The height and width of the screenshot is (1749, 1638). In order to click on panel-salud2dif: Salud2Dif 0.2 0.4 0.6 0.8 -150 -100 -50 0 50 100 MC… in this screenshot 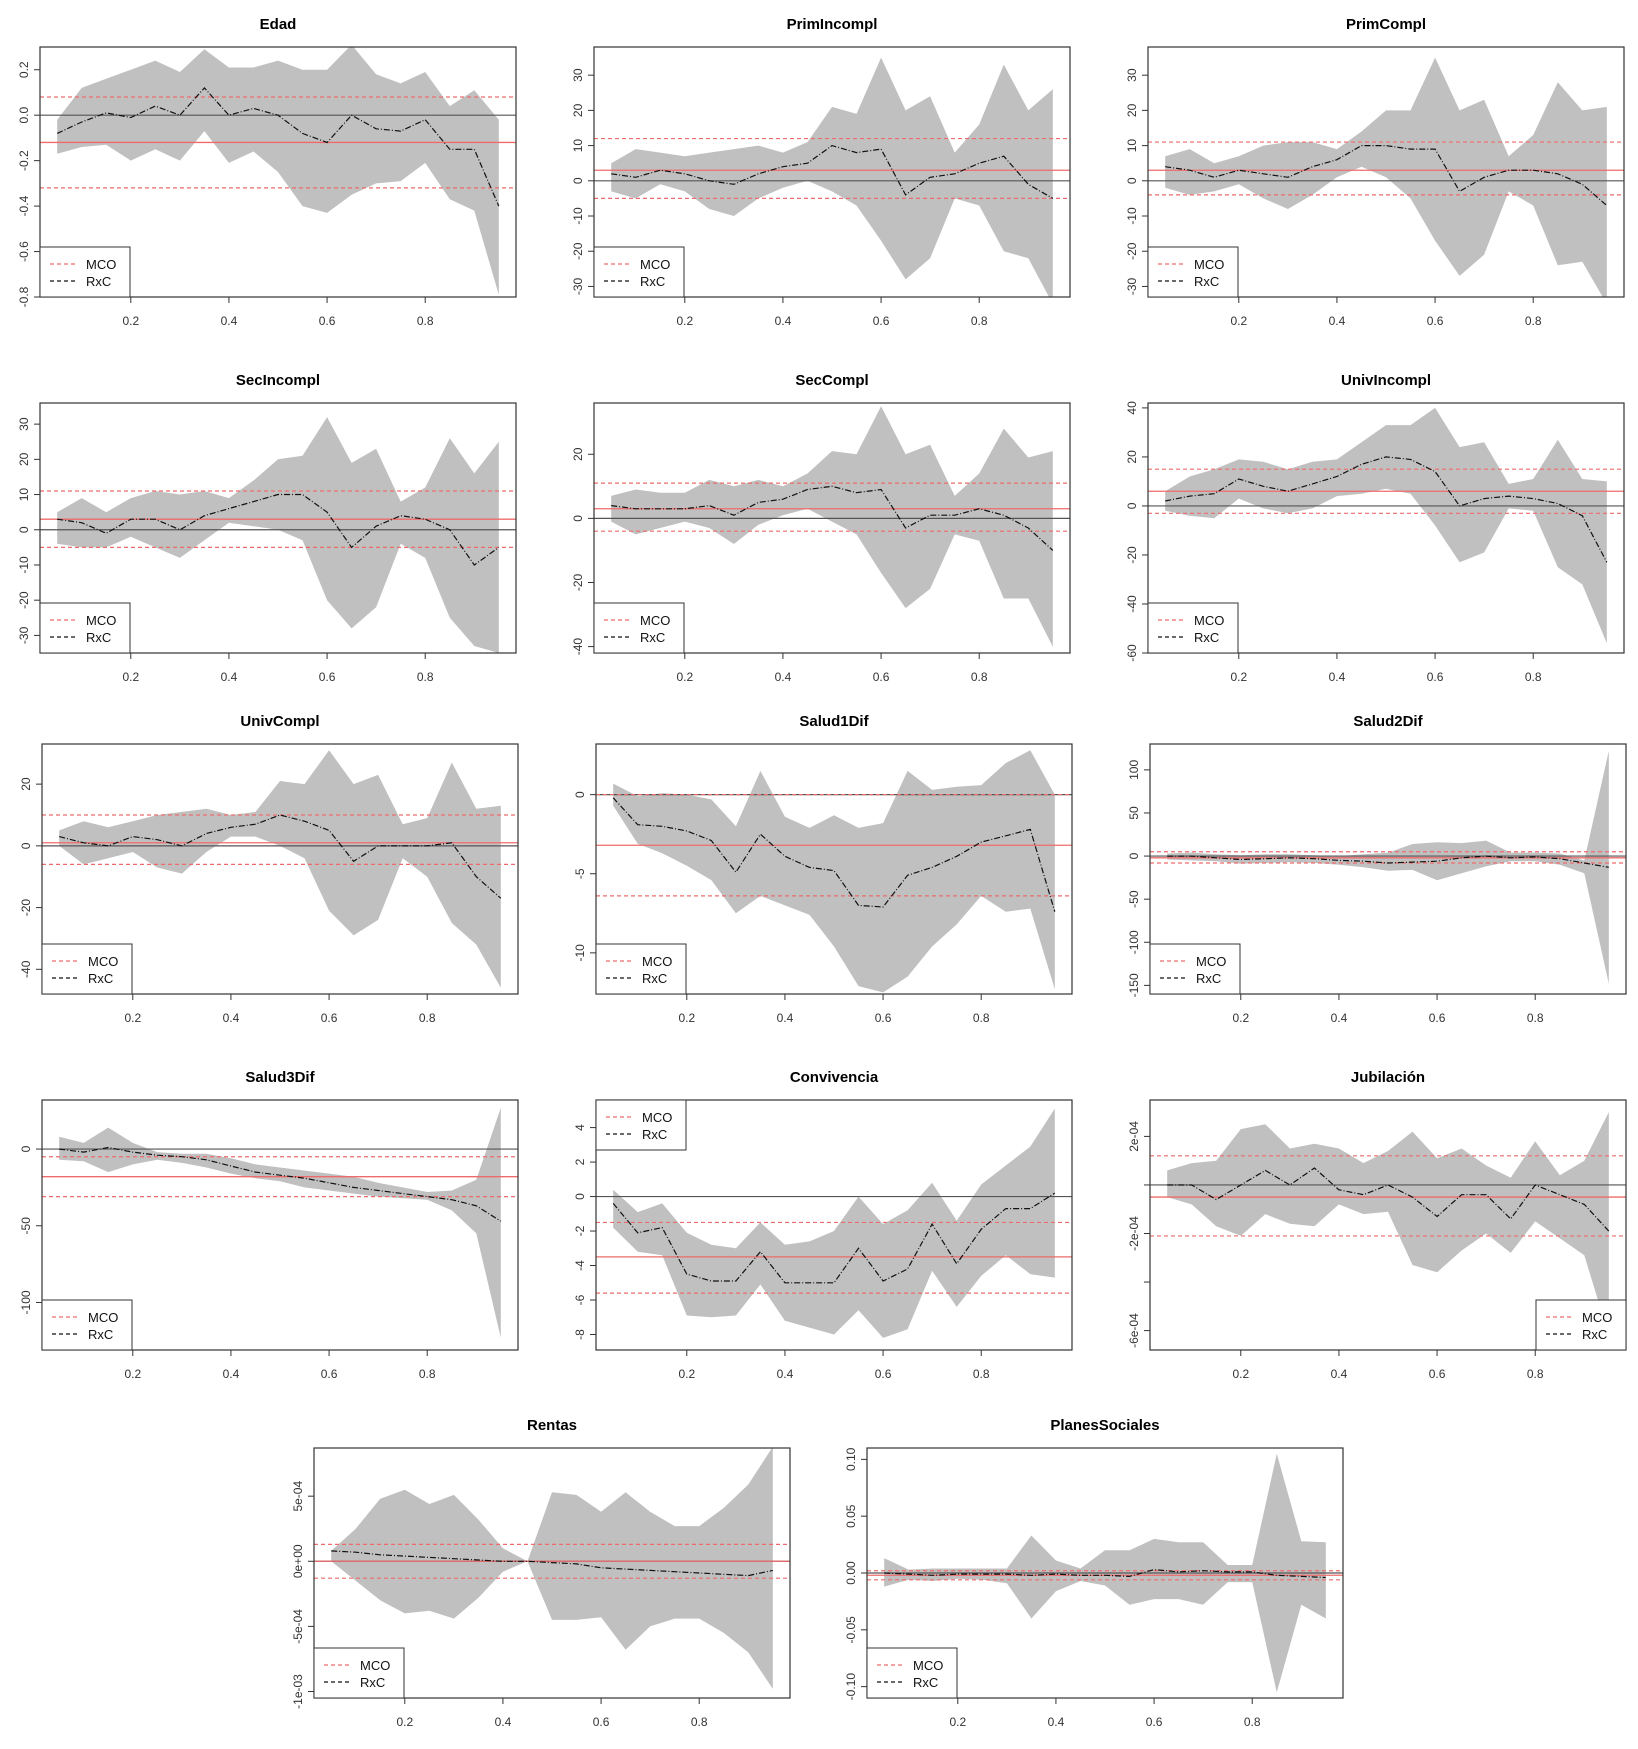, I will do `click(1377, 869)`.